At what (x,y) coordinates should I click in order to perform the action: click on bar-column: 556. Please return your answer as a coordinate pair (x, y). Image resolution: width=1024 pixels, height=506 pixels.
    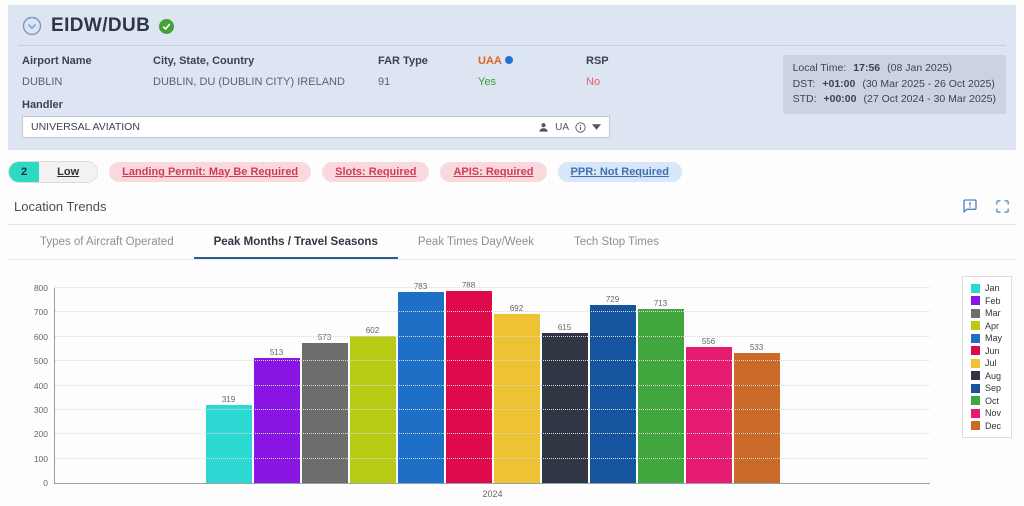
    Looking at the image, I should click on (708, 410).